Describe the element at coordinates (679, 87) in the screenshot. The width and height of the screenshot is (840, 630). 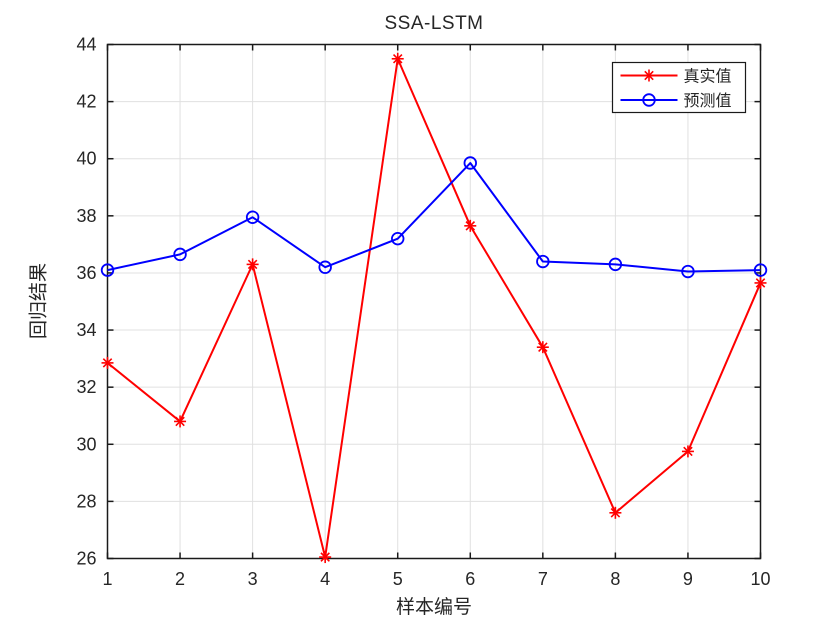
I see `legend-box` at that location.